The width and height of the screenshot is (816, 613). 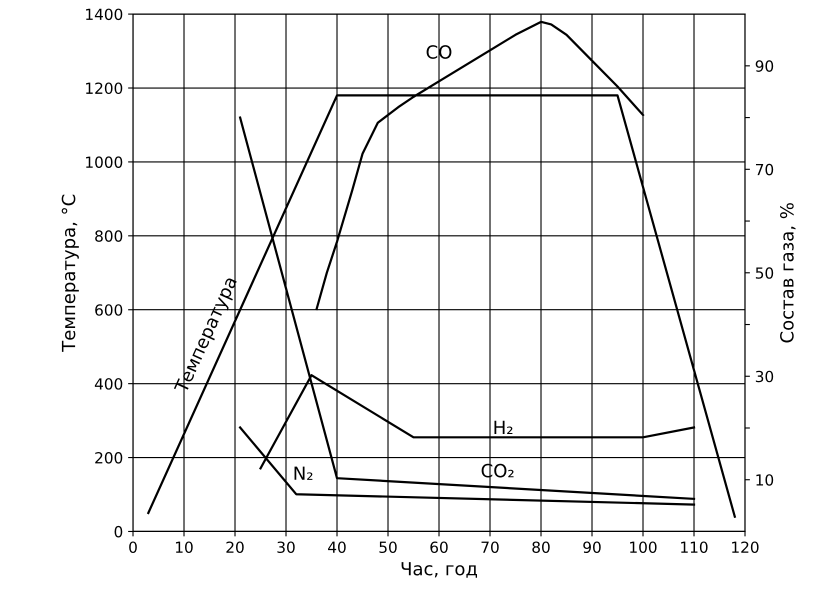 What do you see at coordinates (104, 162) in the screenshot?
I see `y-tick-label: 1000` at bounding box center [104, 162].